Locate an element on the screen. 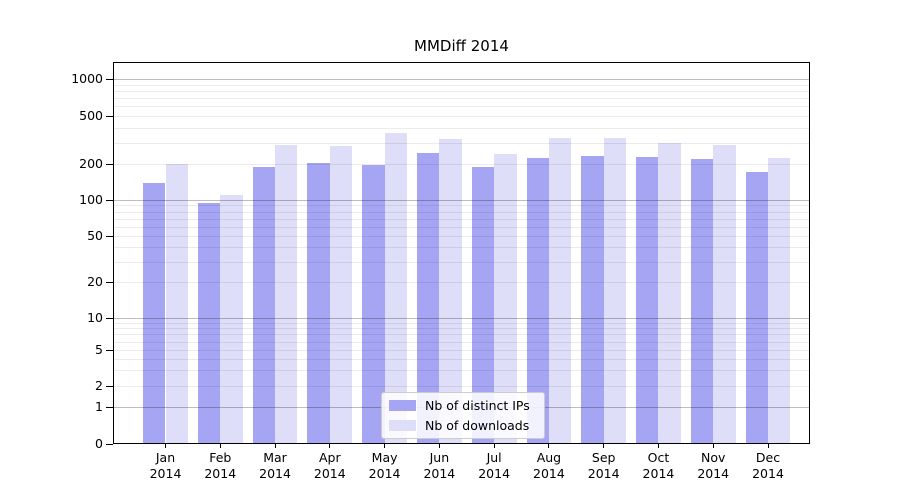 The width and height of the screenshot is (900, 500). y-axis-tick-label: 1 is located at coordinates (99, 406).